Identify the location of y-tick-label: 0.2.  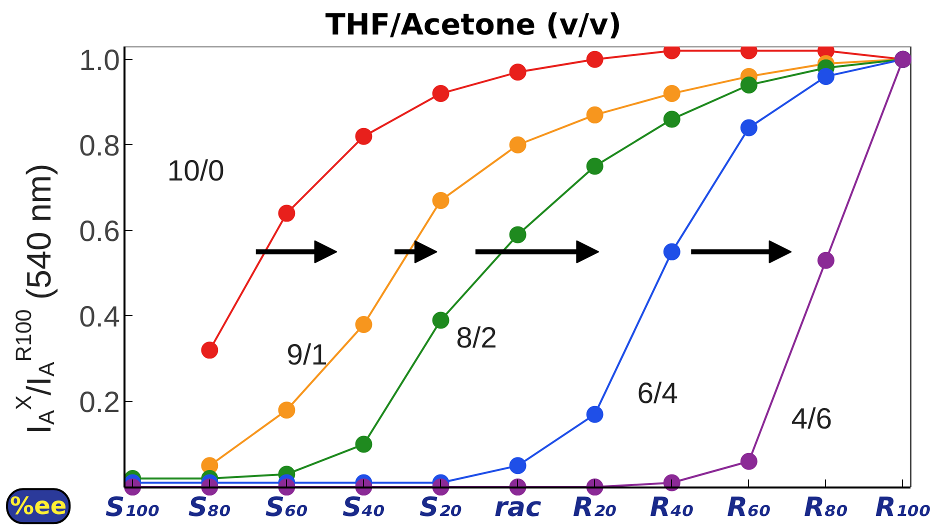
(99, 403).